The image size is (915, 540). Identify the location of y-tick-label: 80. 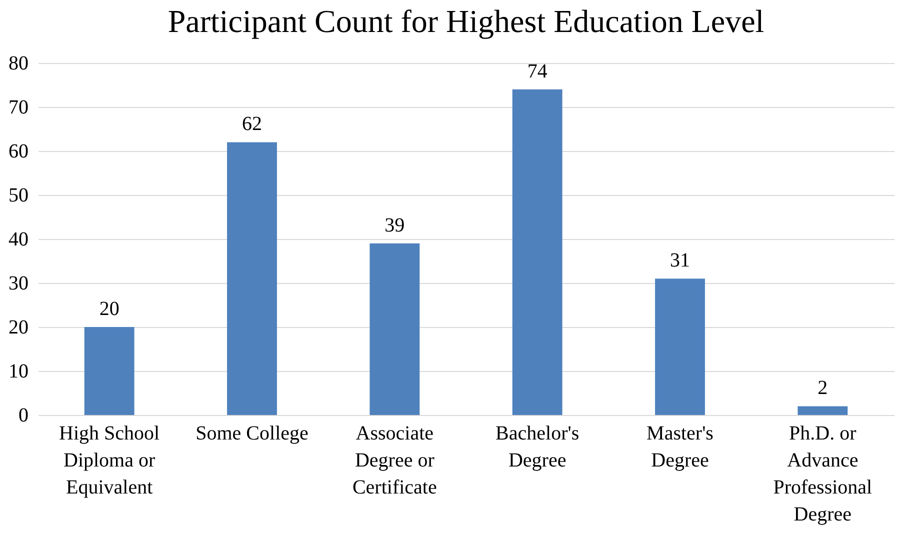
(18, 63).